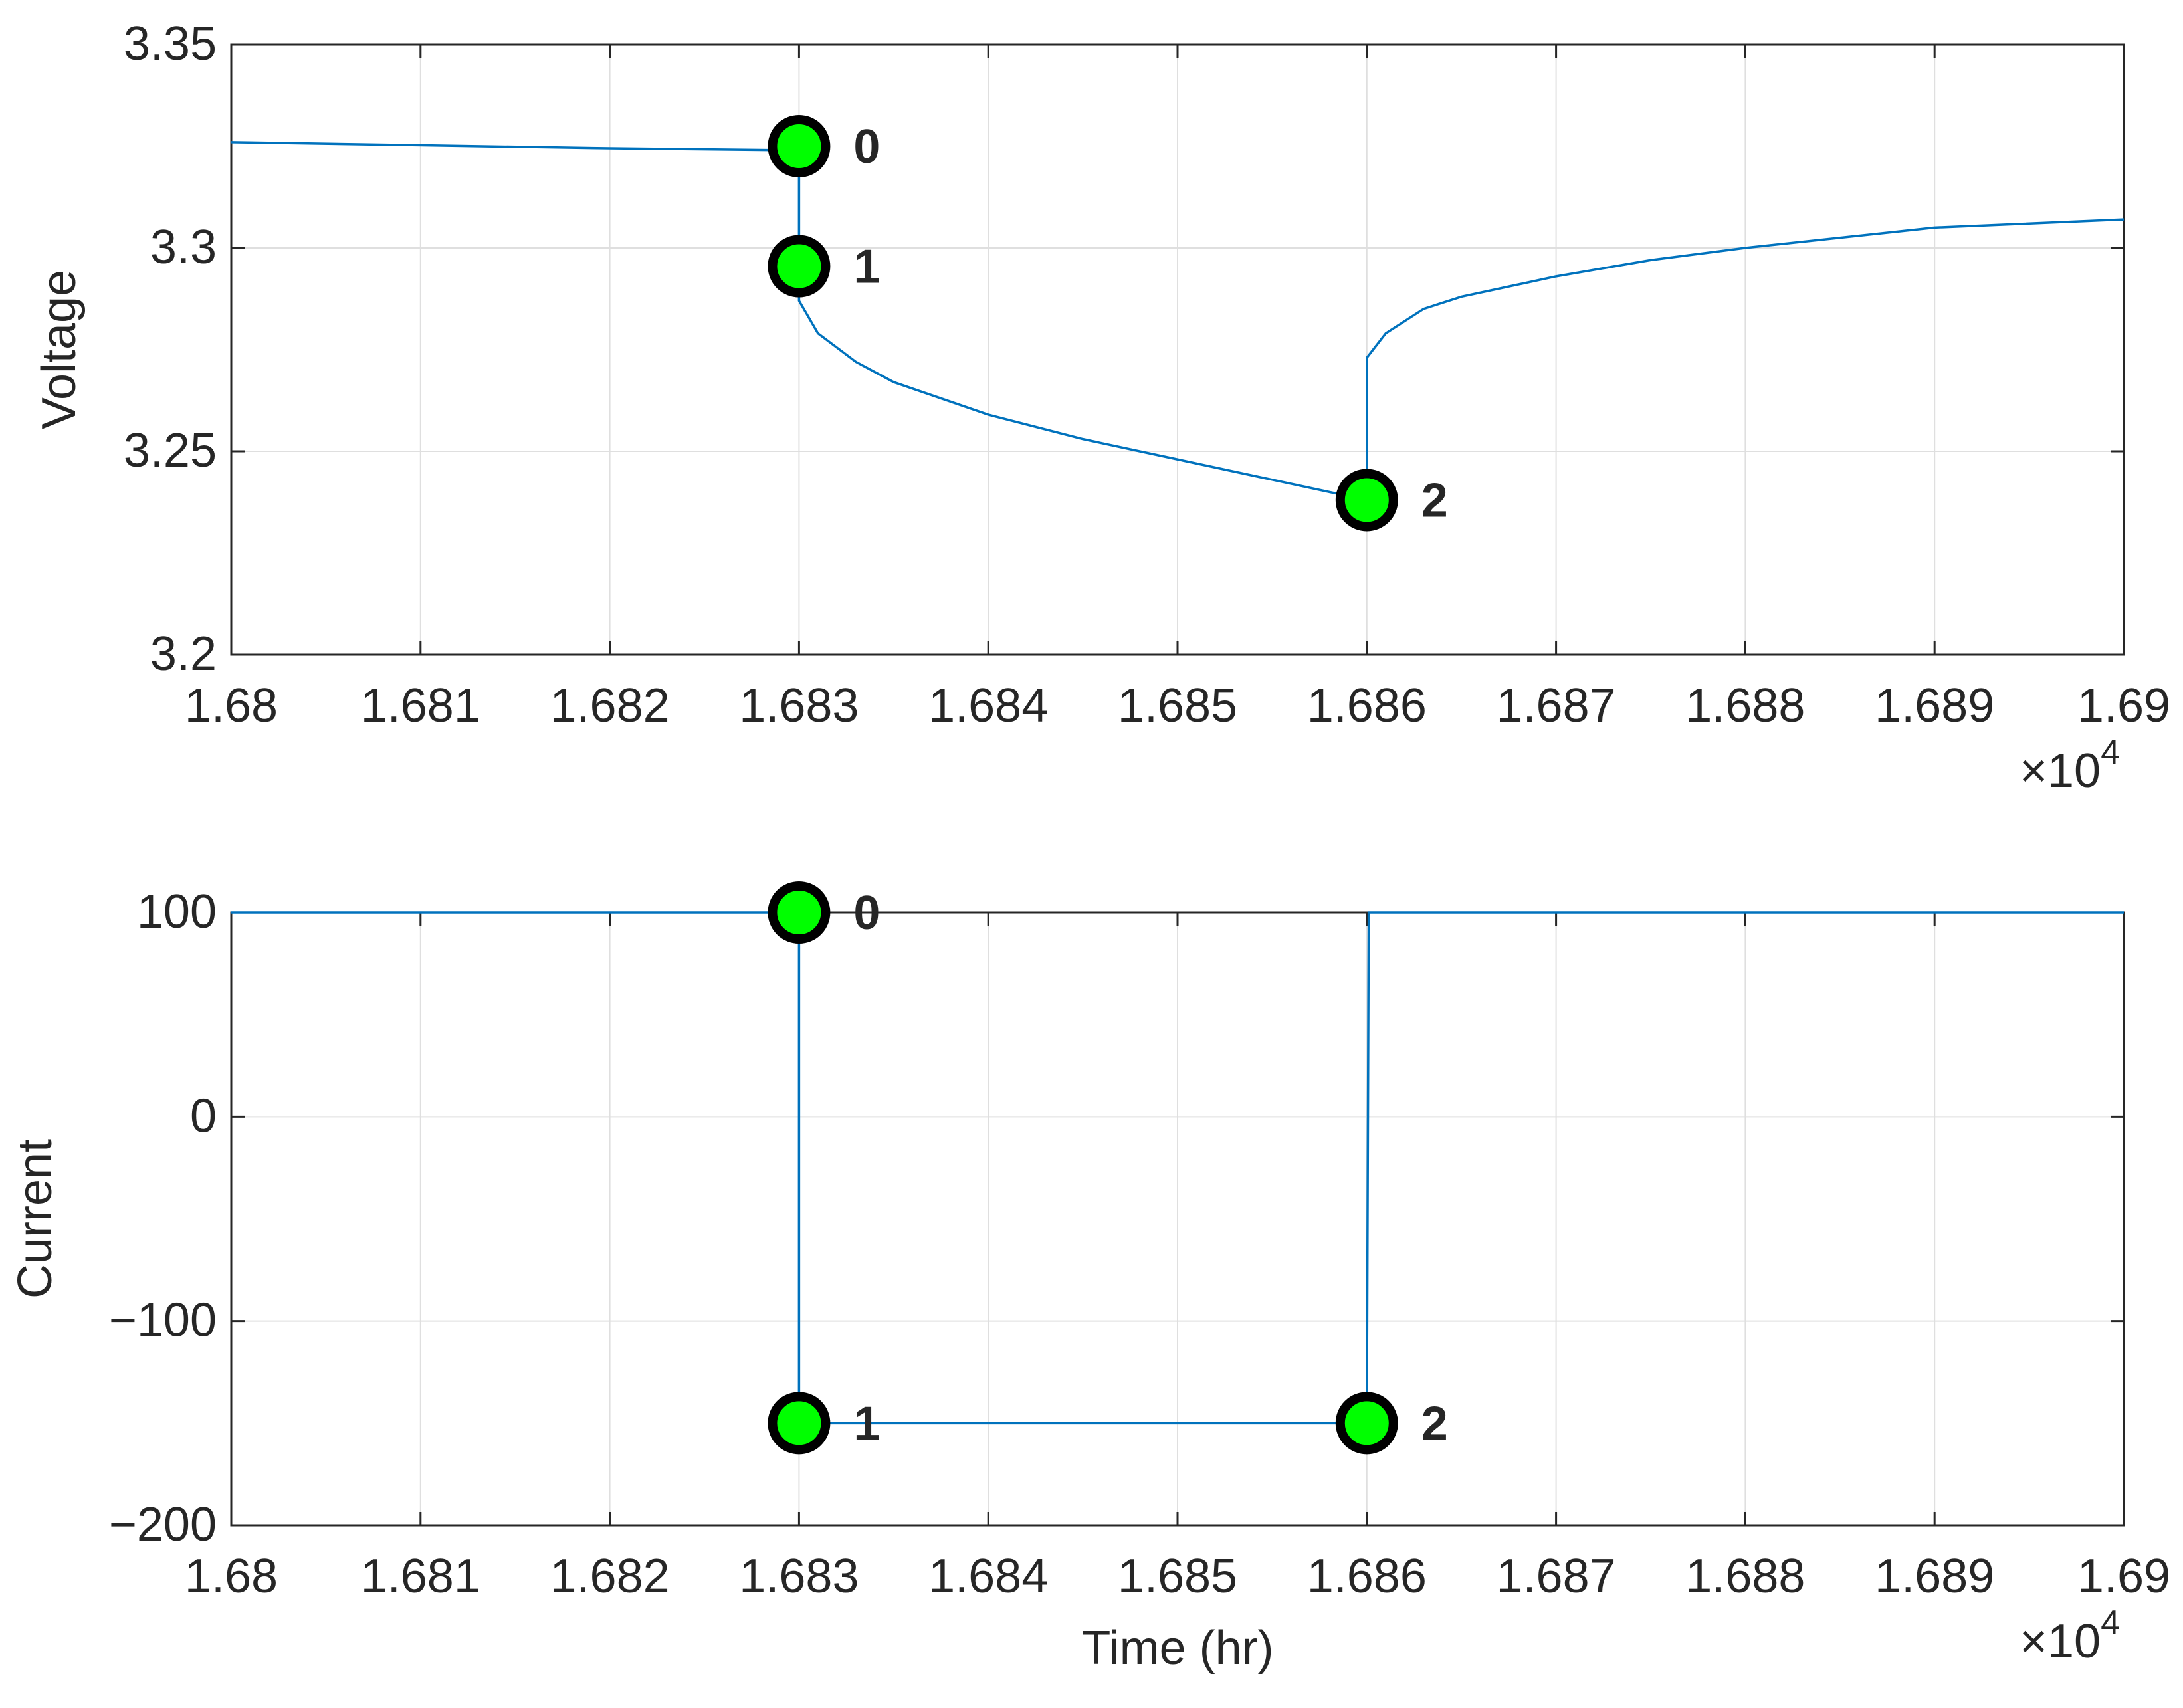 The image size is (2183, 1708). I want to click on y-tick-label: −200, so click(163, 1524).